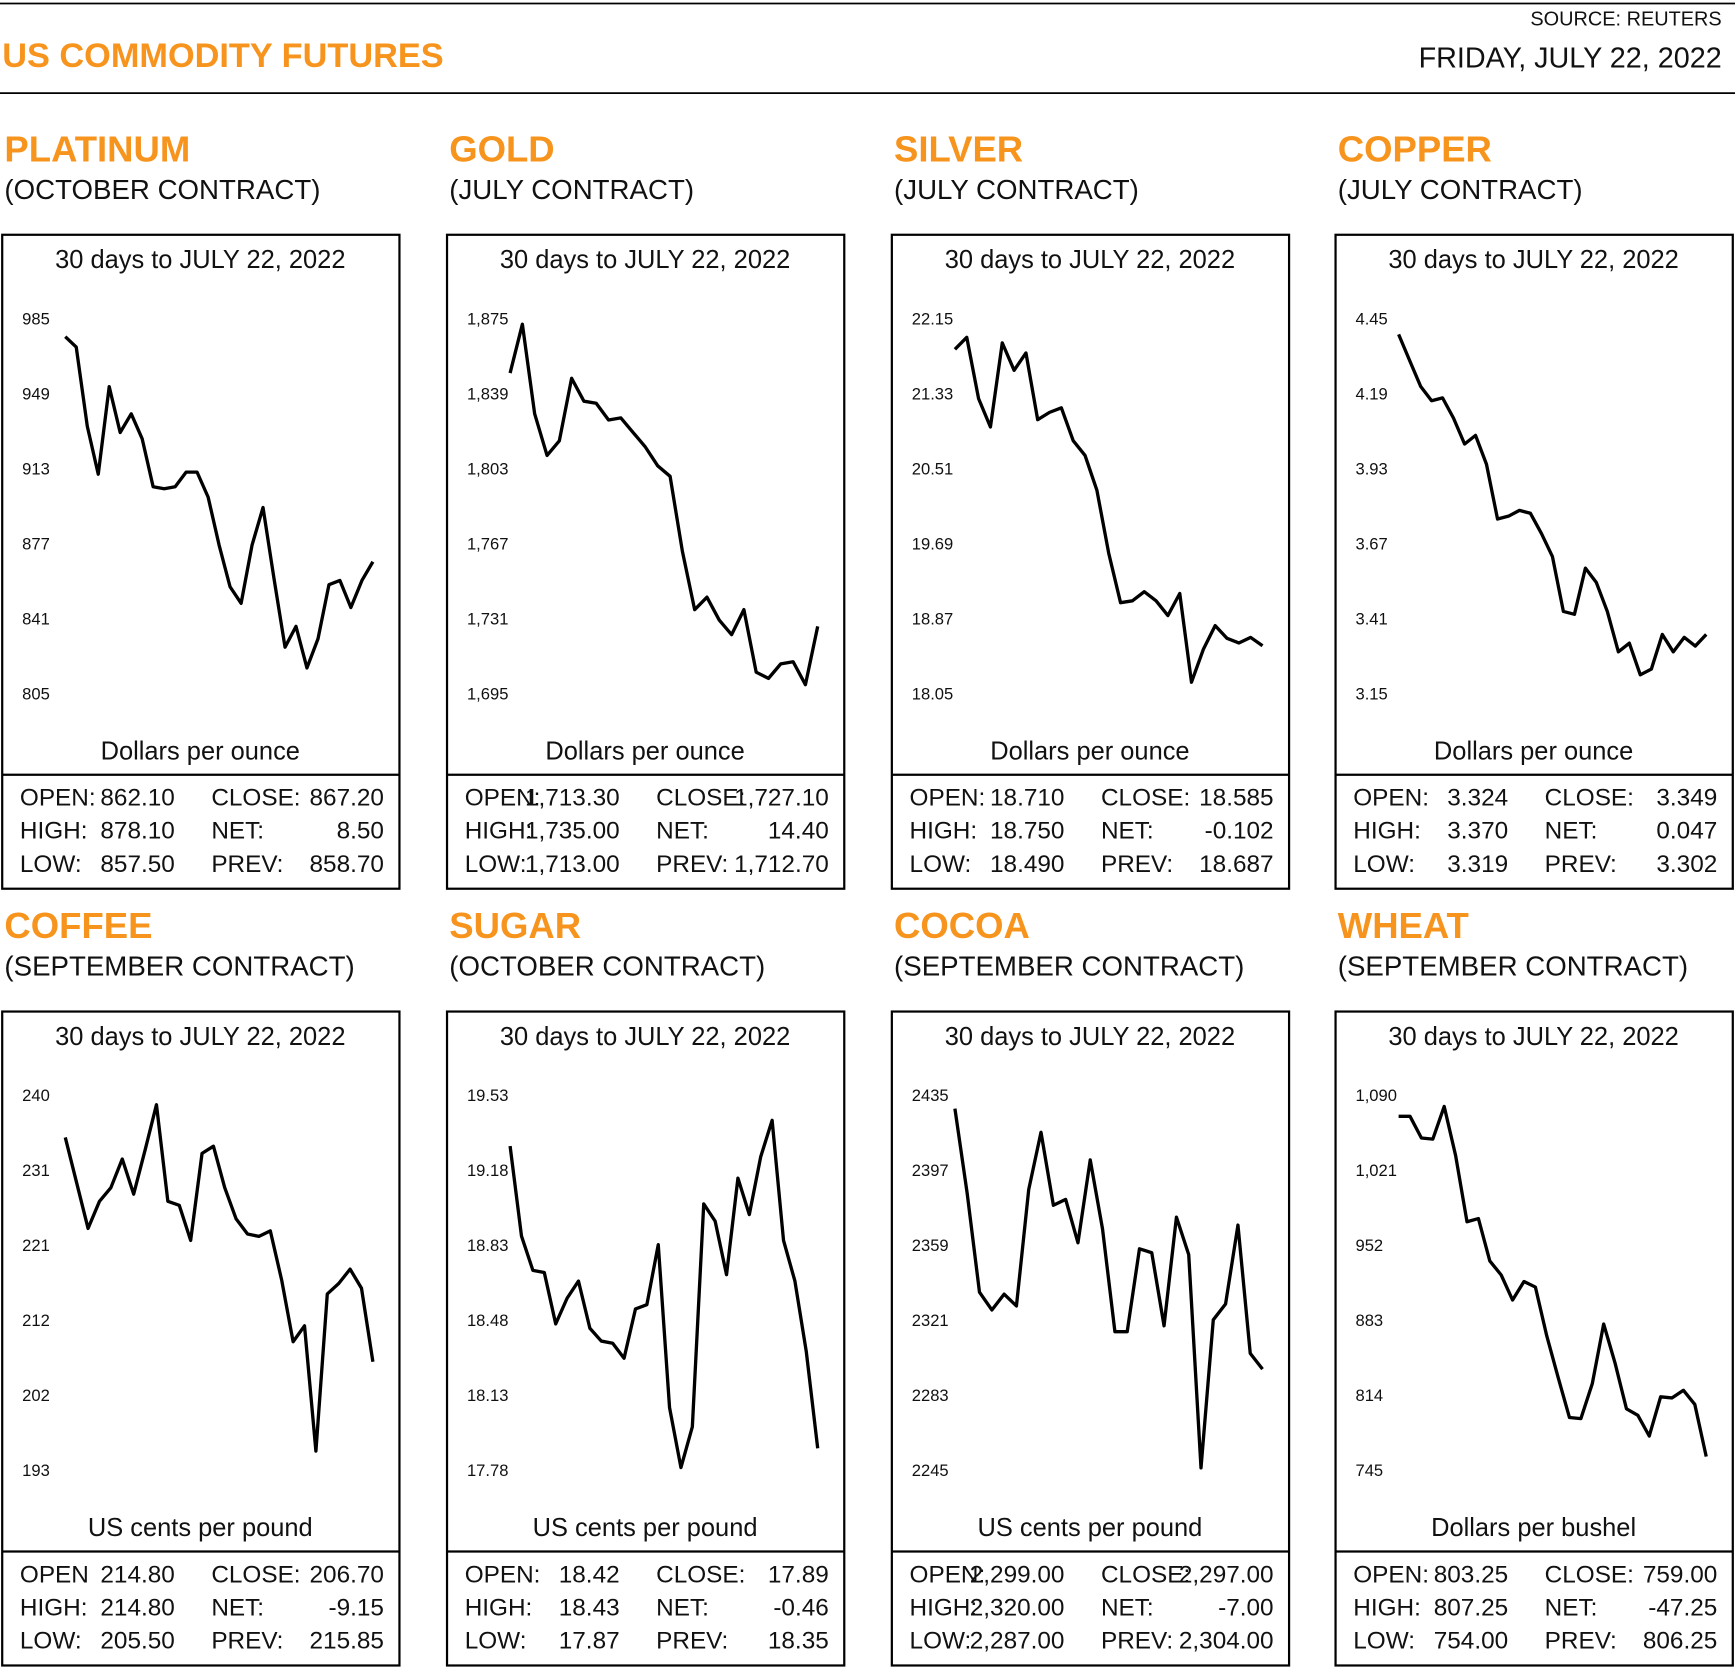 The image size is (1735, 1669). What do you see at coordinates (347, 864) in the screenshot?
I see `stat-value: 858.70` at bounding box center [347, 864].